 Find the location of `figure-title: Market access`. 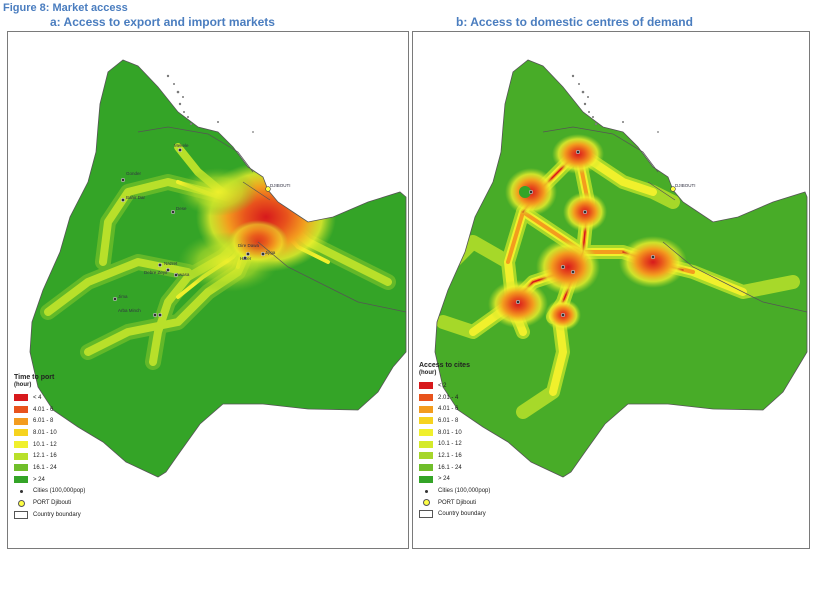

figure-title: Market access is located at coordinates (90, 8).